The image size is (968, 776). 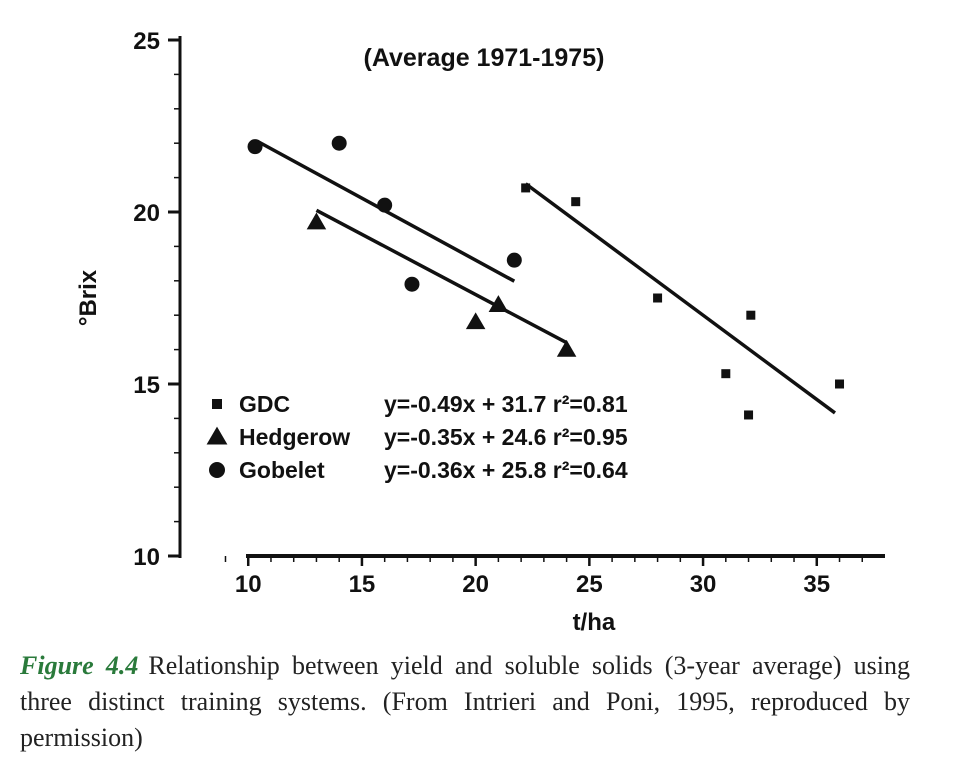 I want to click on y-axis-label: °Brix, so click(x=88, y=297).